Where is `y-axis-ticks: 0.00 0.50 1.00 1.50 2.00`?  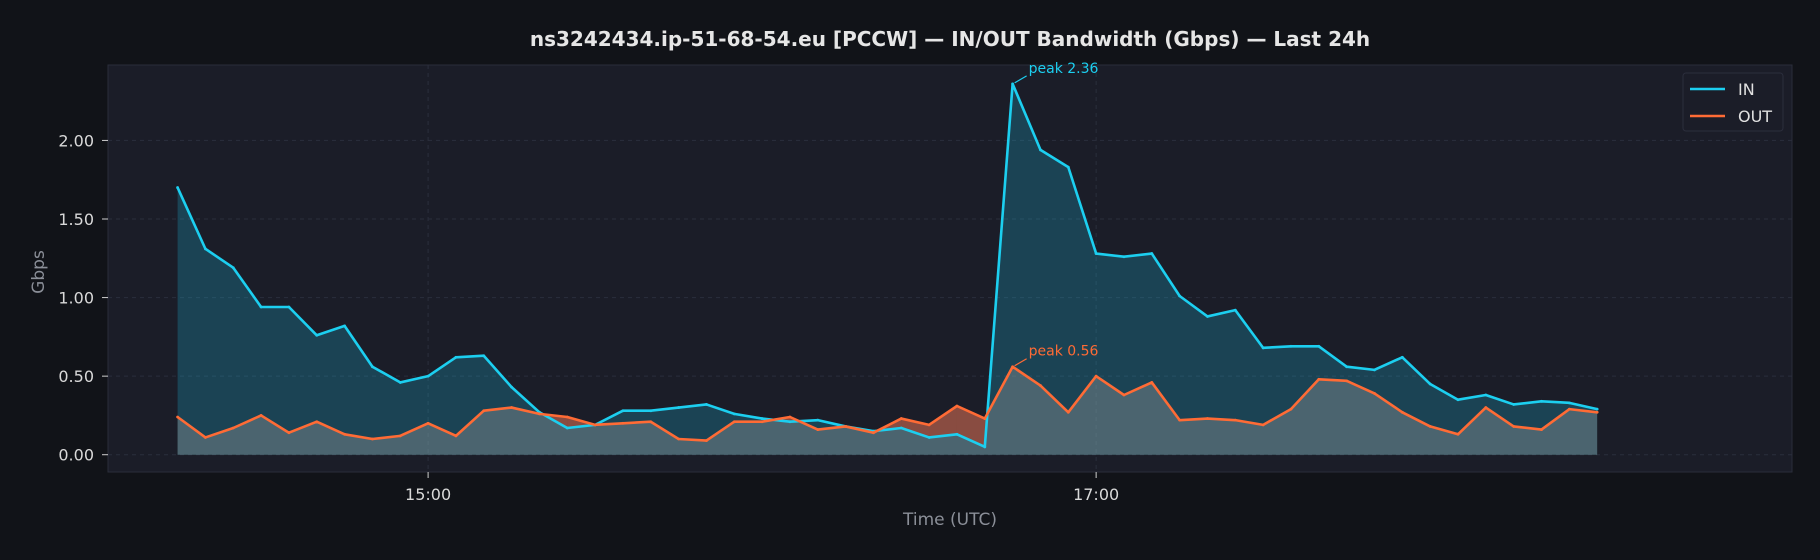 y-axis-ticks: 0.00 0.50 1.00 1.50 2.00 is located at coordinates (83, 298).